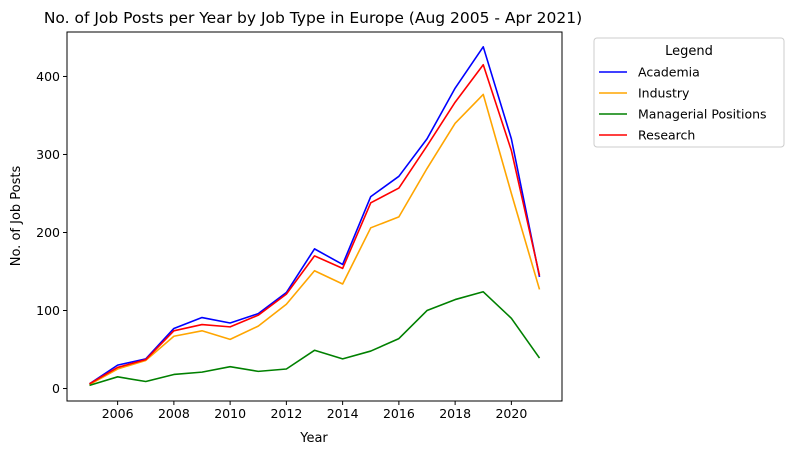 The height and width of the screenshot is (455, 796). What do you see at coordinates (48, 310) in the screenshot?
I see `y-tick-label: 100` at bounding box center [48, 310].